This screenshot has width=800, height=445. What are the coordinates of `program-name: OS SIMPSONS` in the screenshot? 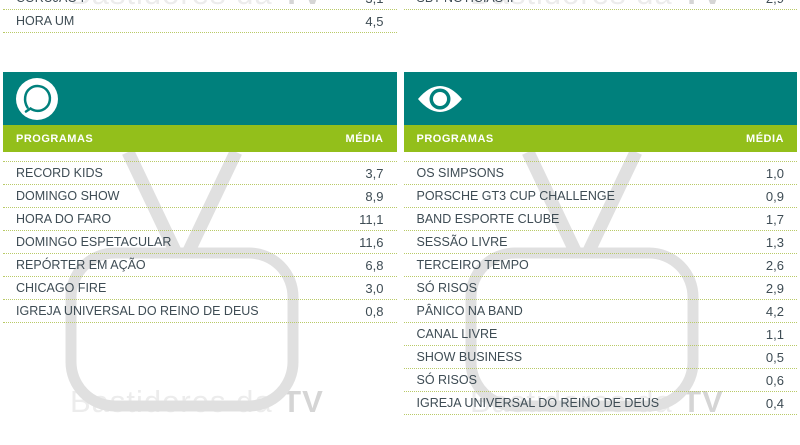 It's located at (460, 173).